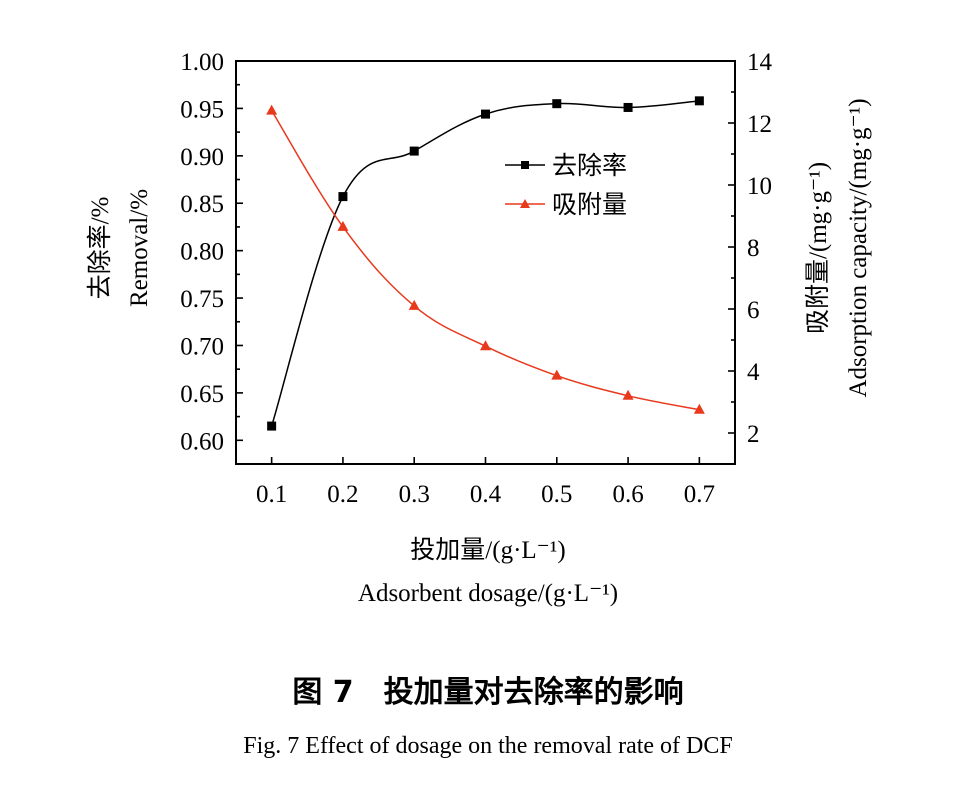 The height and width of the screenshot is (793, 968). I want to click on legend-label-capacity: 吸附量, so click(589, 205).